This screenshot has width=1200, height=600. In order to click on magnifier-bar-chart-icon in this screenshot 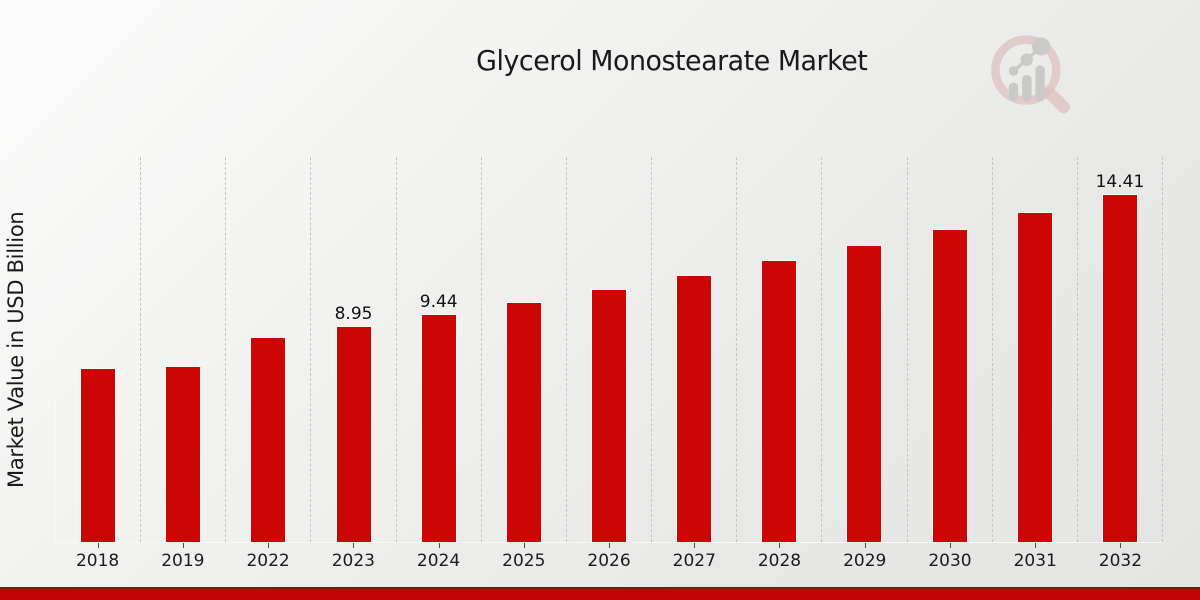, I will do `click(1031, 74)`.